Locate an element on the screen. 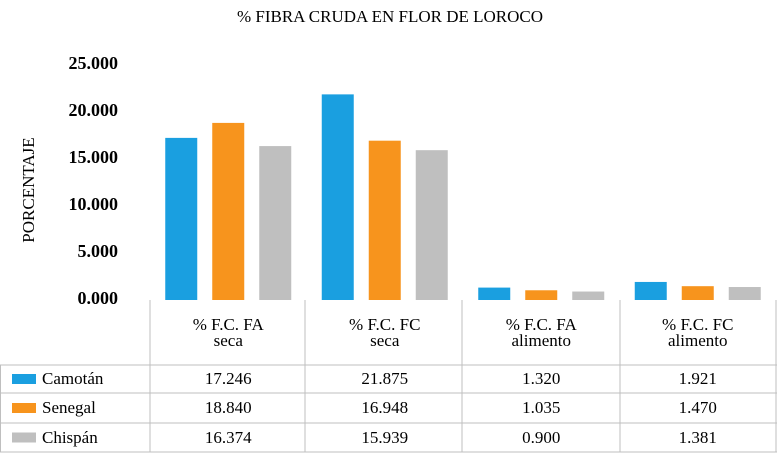 The height and width of the screenshot is (453, 777). table-value: 21.875 is located at coordinates (385, 378).